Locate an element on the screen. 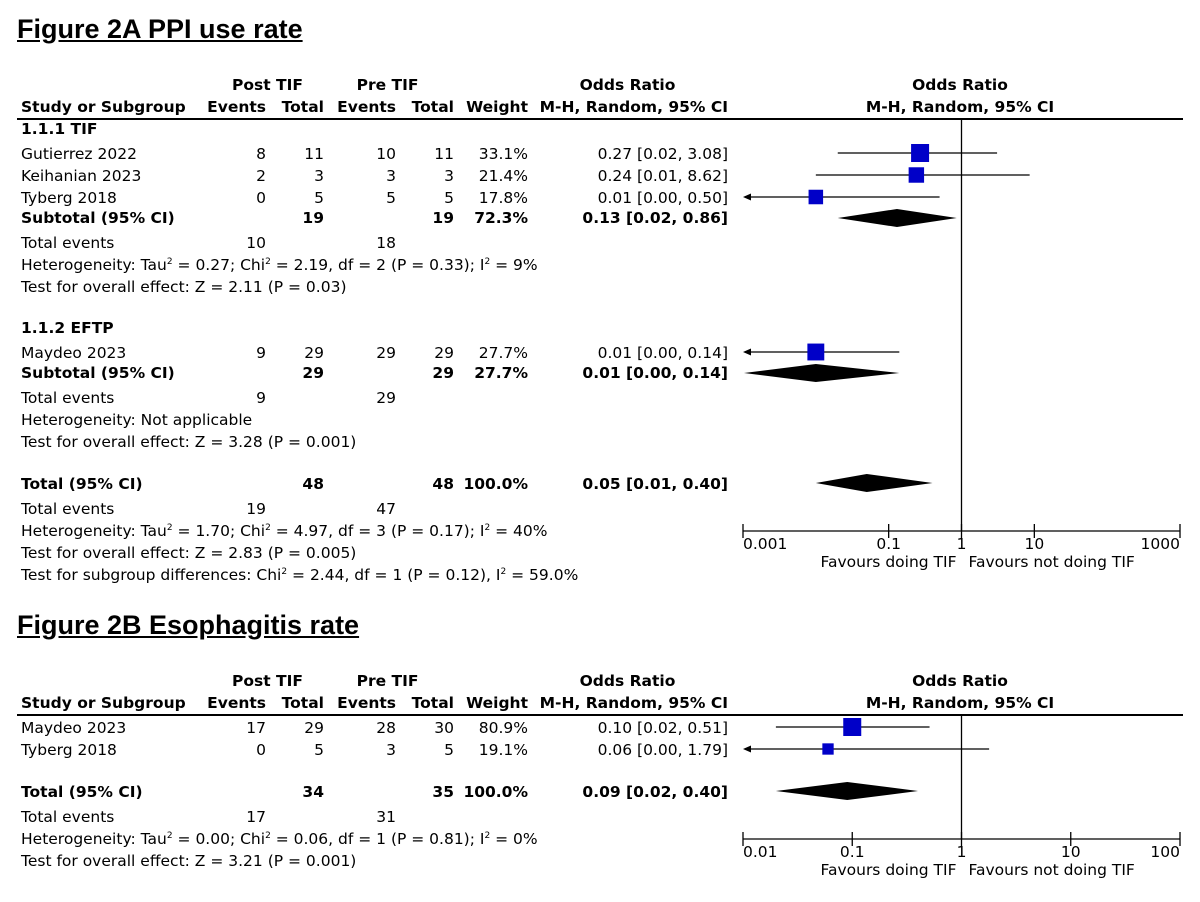 The image size is (1200, 902). subtotal-weight: 72.3% is located at coordinates (501, 218).